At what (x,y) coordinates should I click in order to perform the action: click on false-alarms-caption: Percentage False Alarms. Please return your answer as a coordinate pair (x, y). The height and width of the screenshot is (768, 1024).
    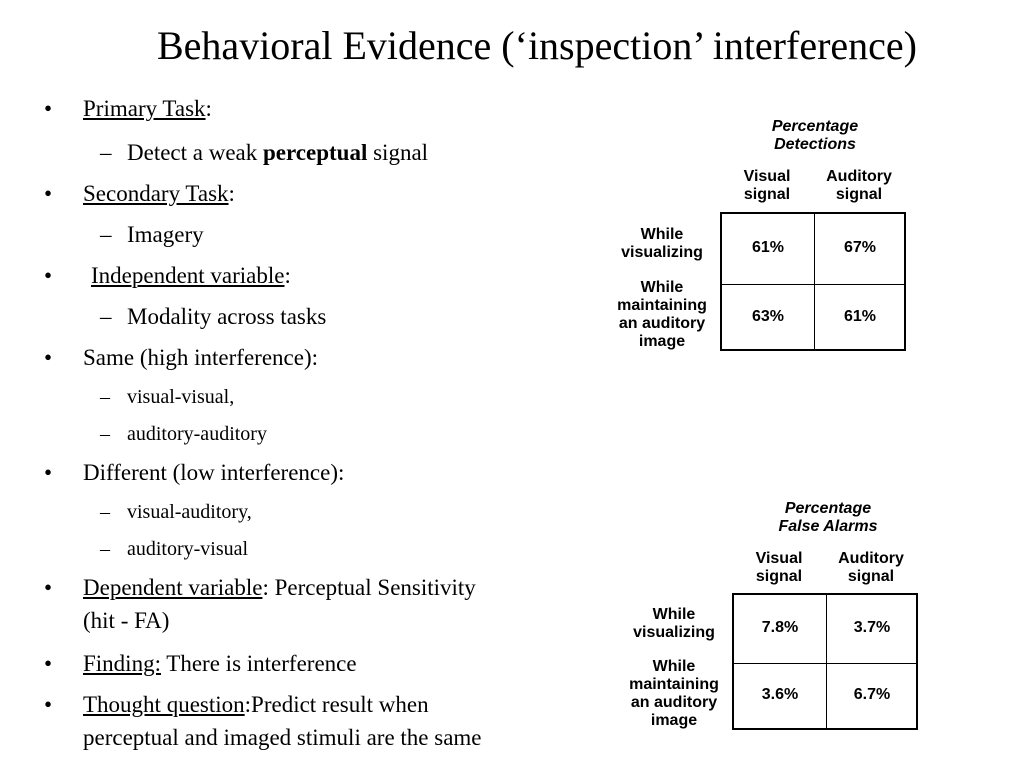
    Looking at the image, I should click on (828, 518).